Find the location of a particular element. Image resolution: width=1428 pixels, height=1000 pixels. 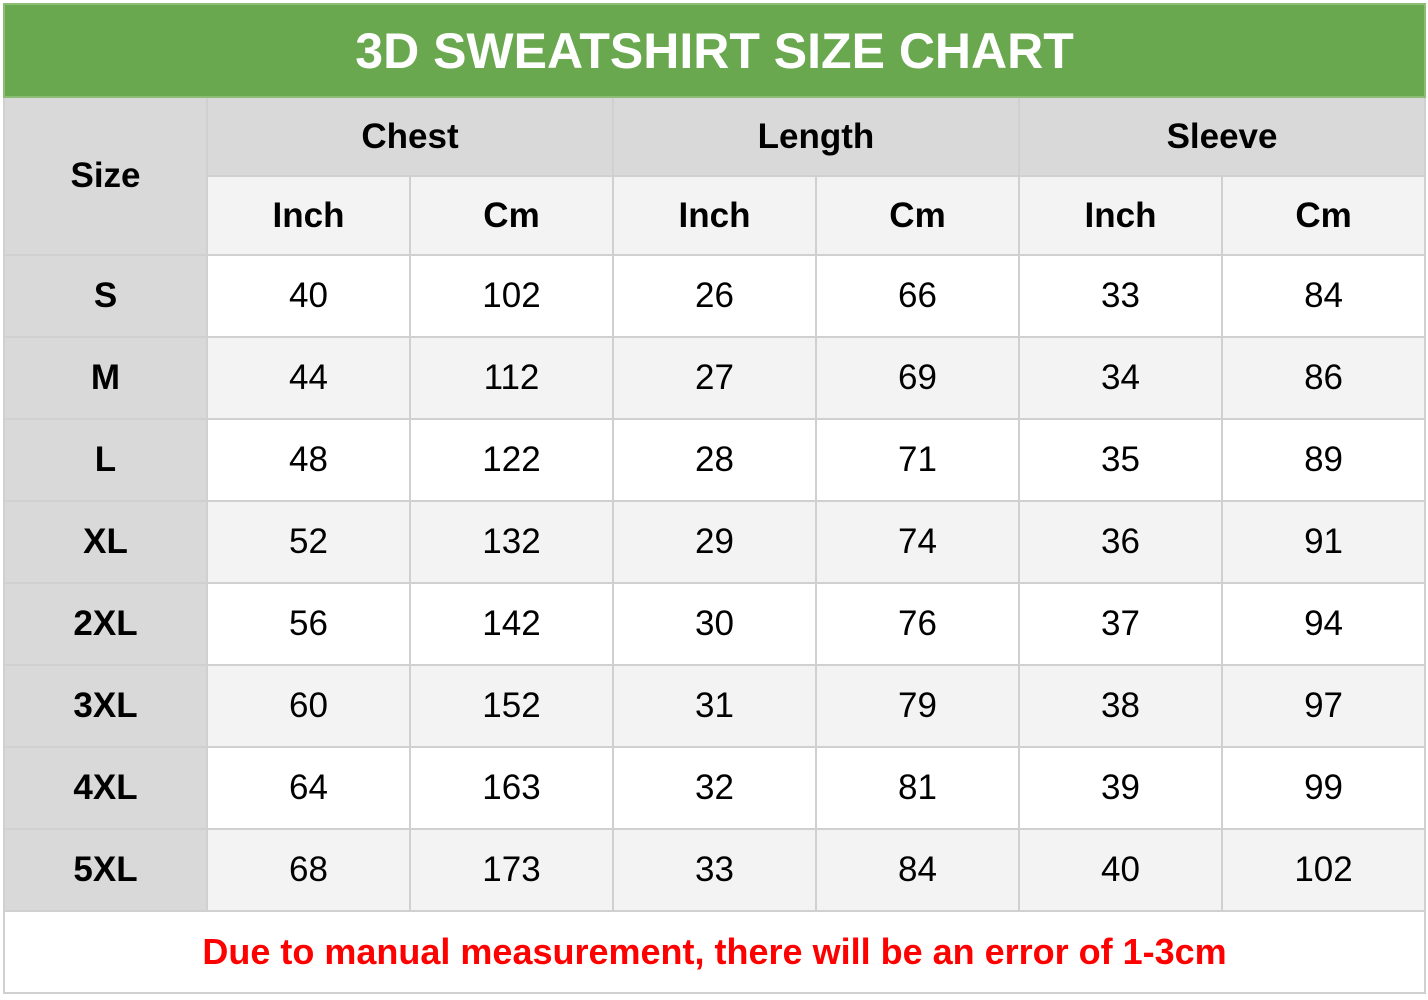

value-cell: 163 is located at coordinates (511, 788).